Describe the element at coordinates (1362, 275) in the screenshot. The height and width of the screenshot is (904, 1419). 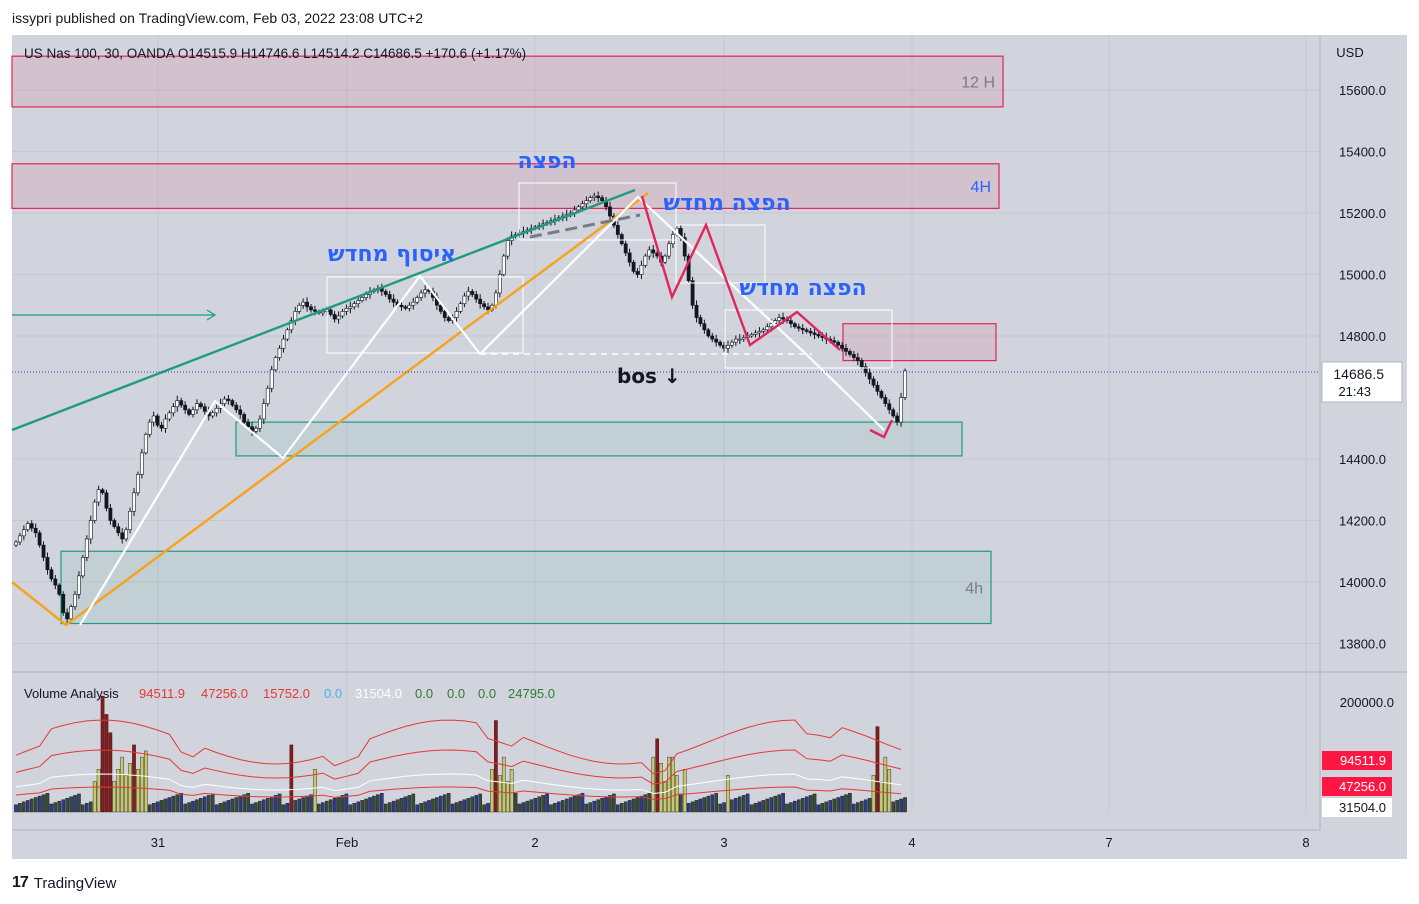
I see `price-tick: 15000.0` at that location.